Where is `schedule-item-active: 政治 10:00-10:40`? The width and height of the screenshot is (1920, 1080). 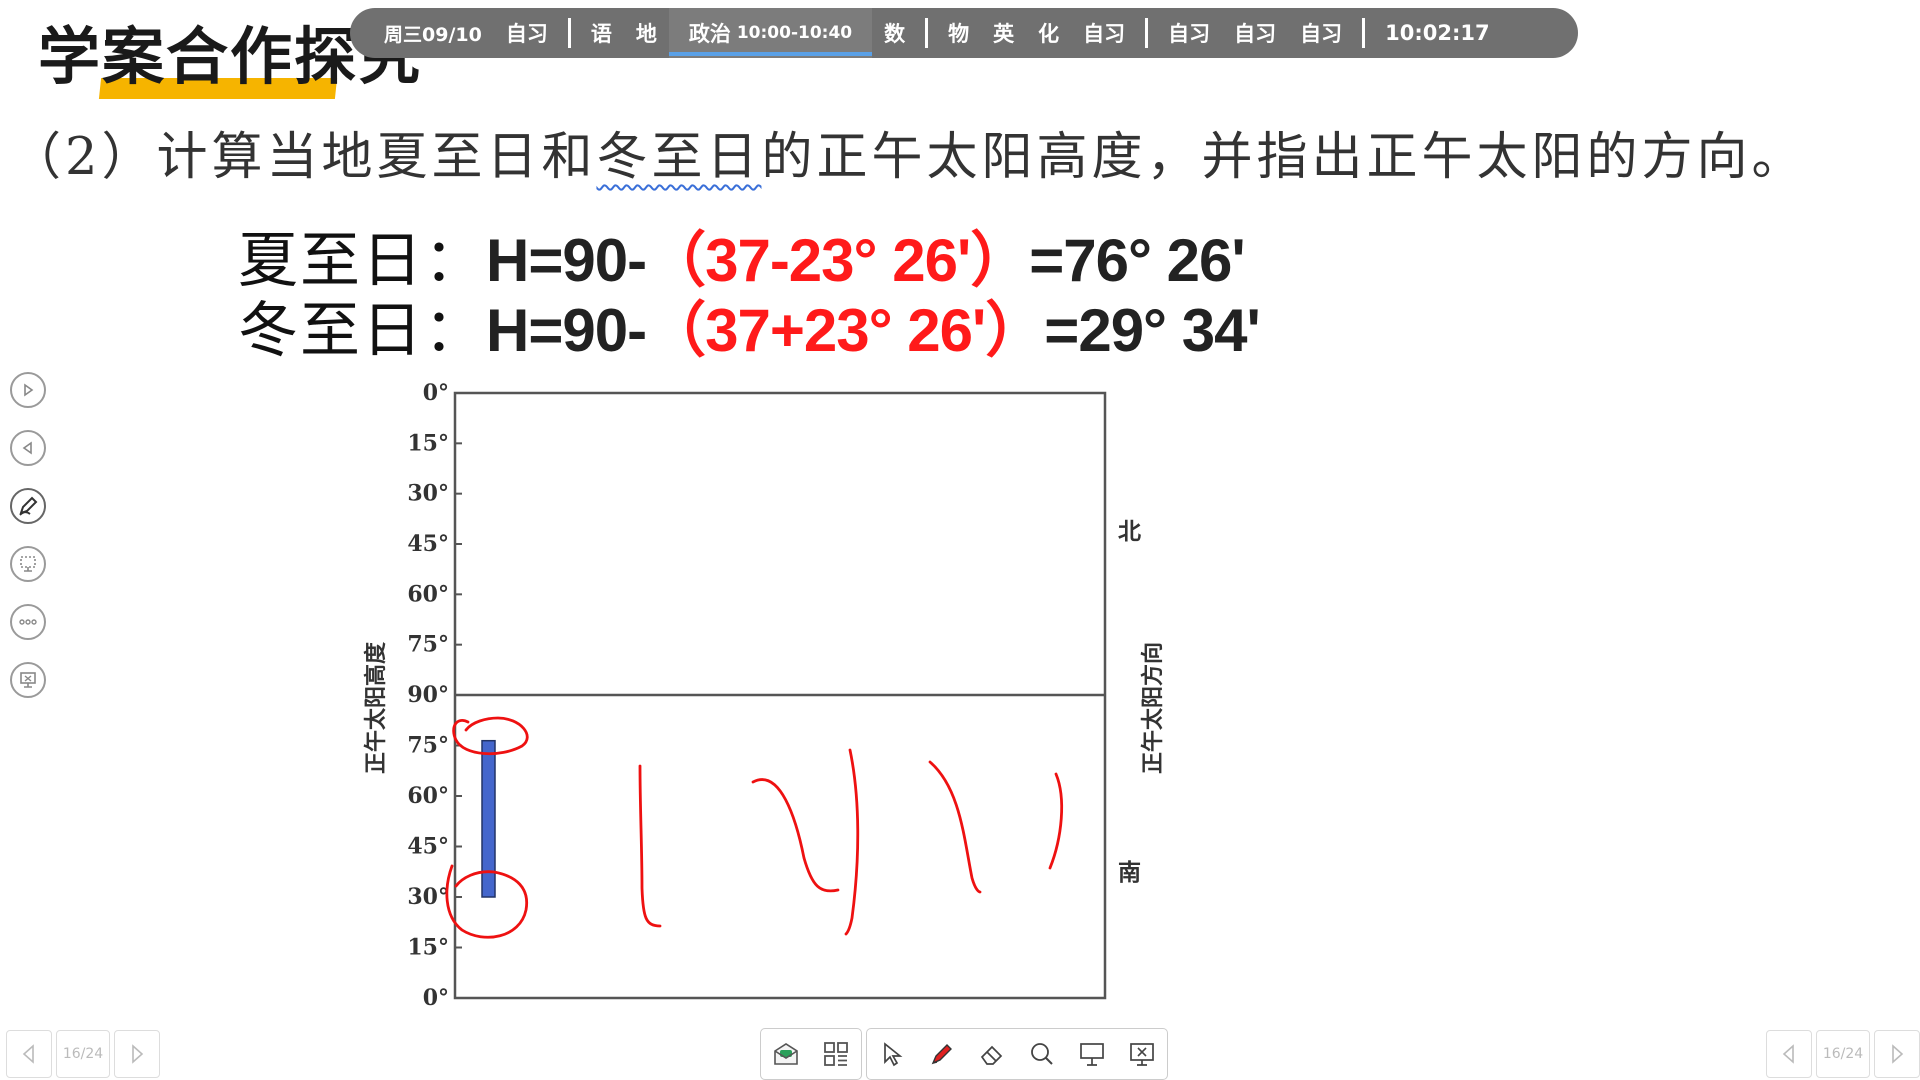
schedule-item-active: 政治 10:00-10:40 is located at coordinates (770, 33).